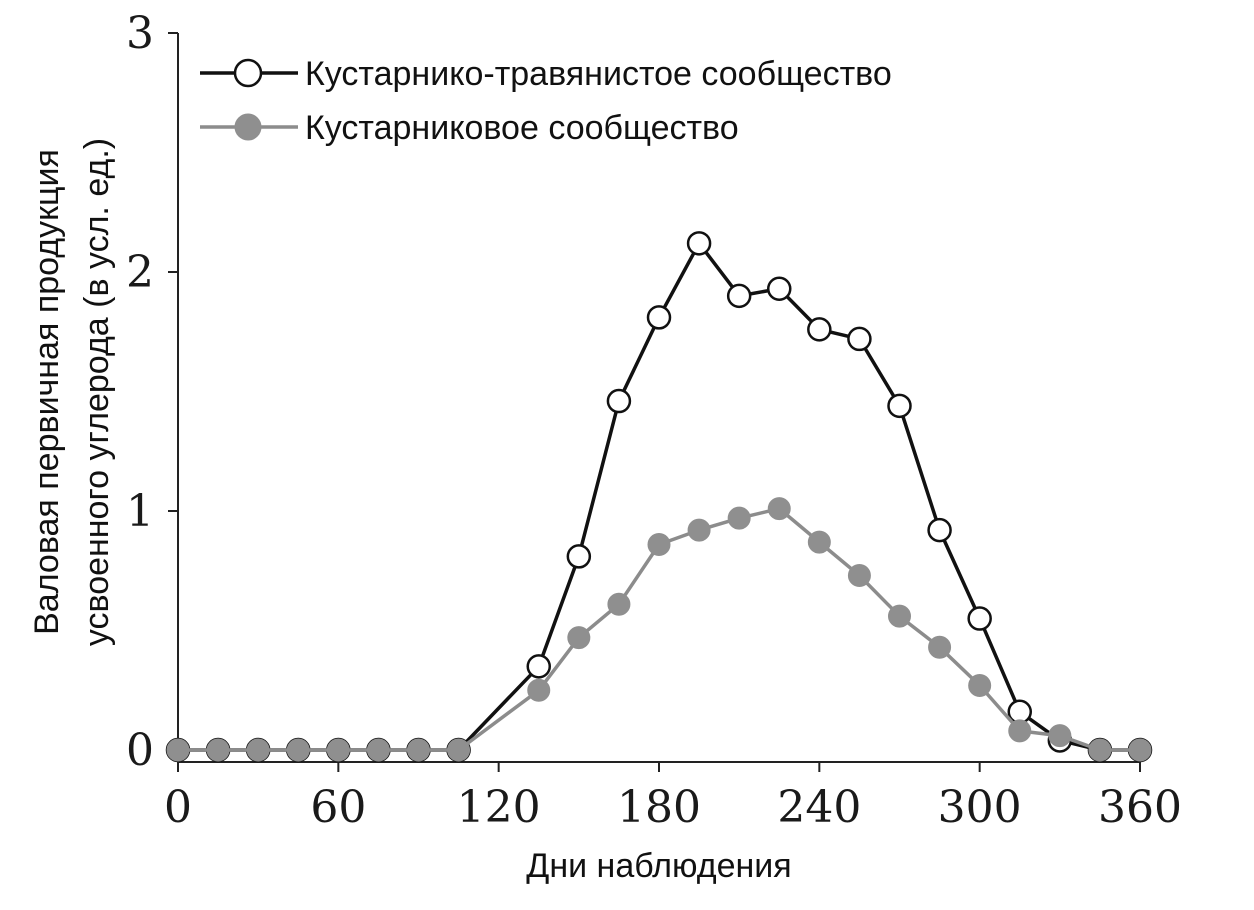  What do you see at coordinates (140, 272) in the screenshot?
I see `y-tick-label: 2` at bounding box center [140, 272].